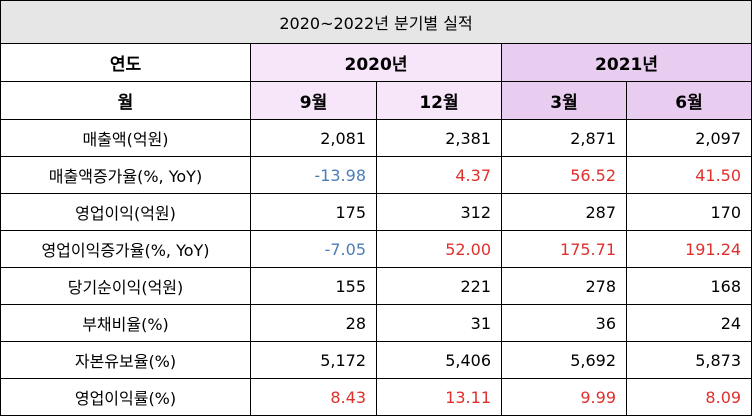 This screenshot has width=752, height=416. What do you see at coordinates (564, 175) in the screenshot?
I see `value-cell: 56.52` at bounding box center [564, 175].